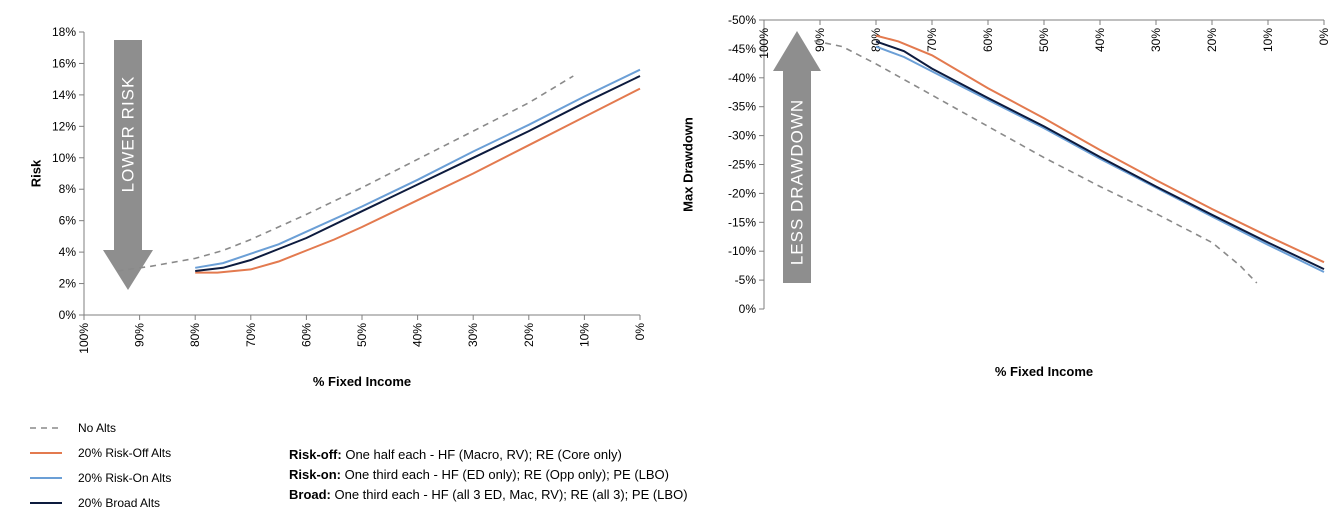 Image resolution: width=1336 pixels, height=529 pixels. Describe the element at coordinates (68, 189) in the screenshot. I see `y-tick-label-risk: 8%` at that location.